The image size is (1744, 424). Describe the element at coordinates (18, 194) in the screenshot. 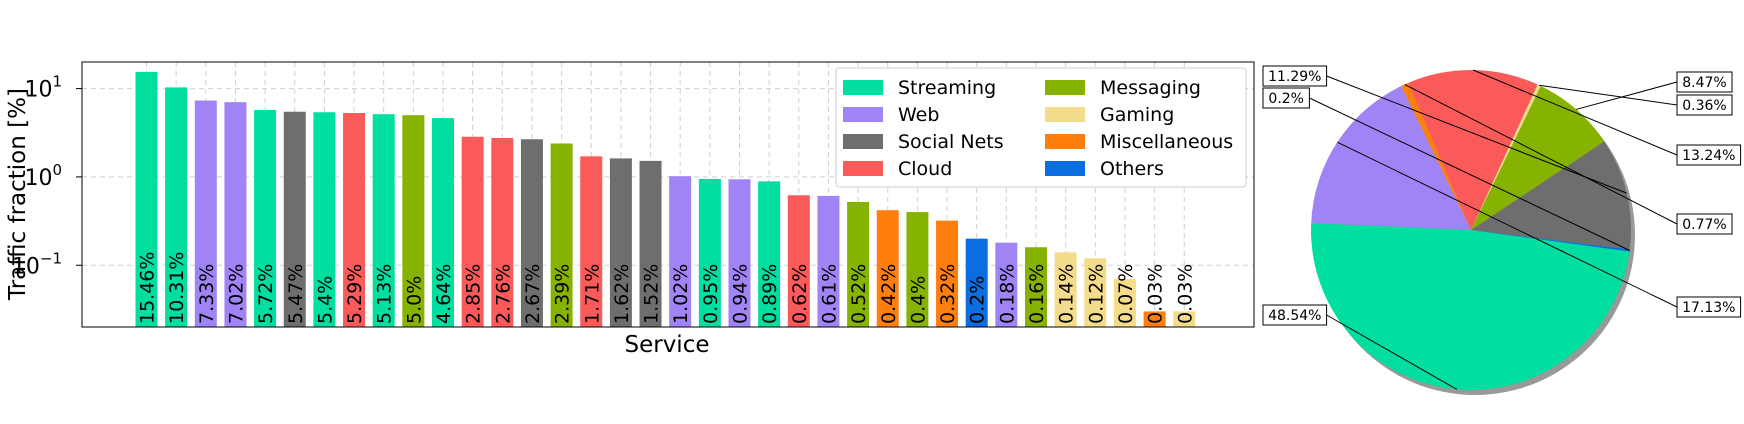

I see `y-axis-title: Traffic fraction [%]` at that location.